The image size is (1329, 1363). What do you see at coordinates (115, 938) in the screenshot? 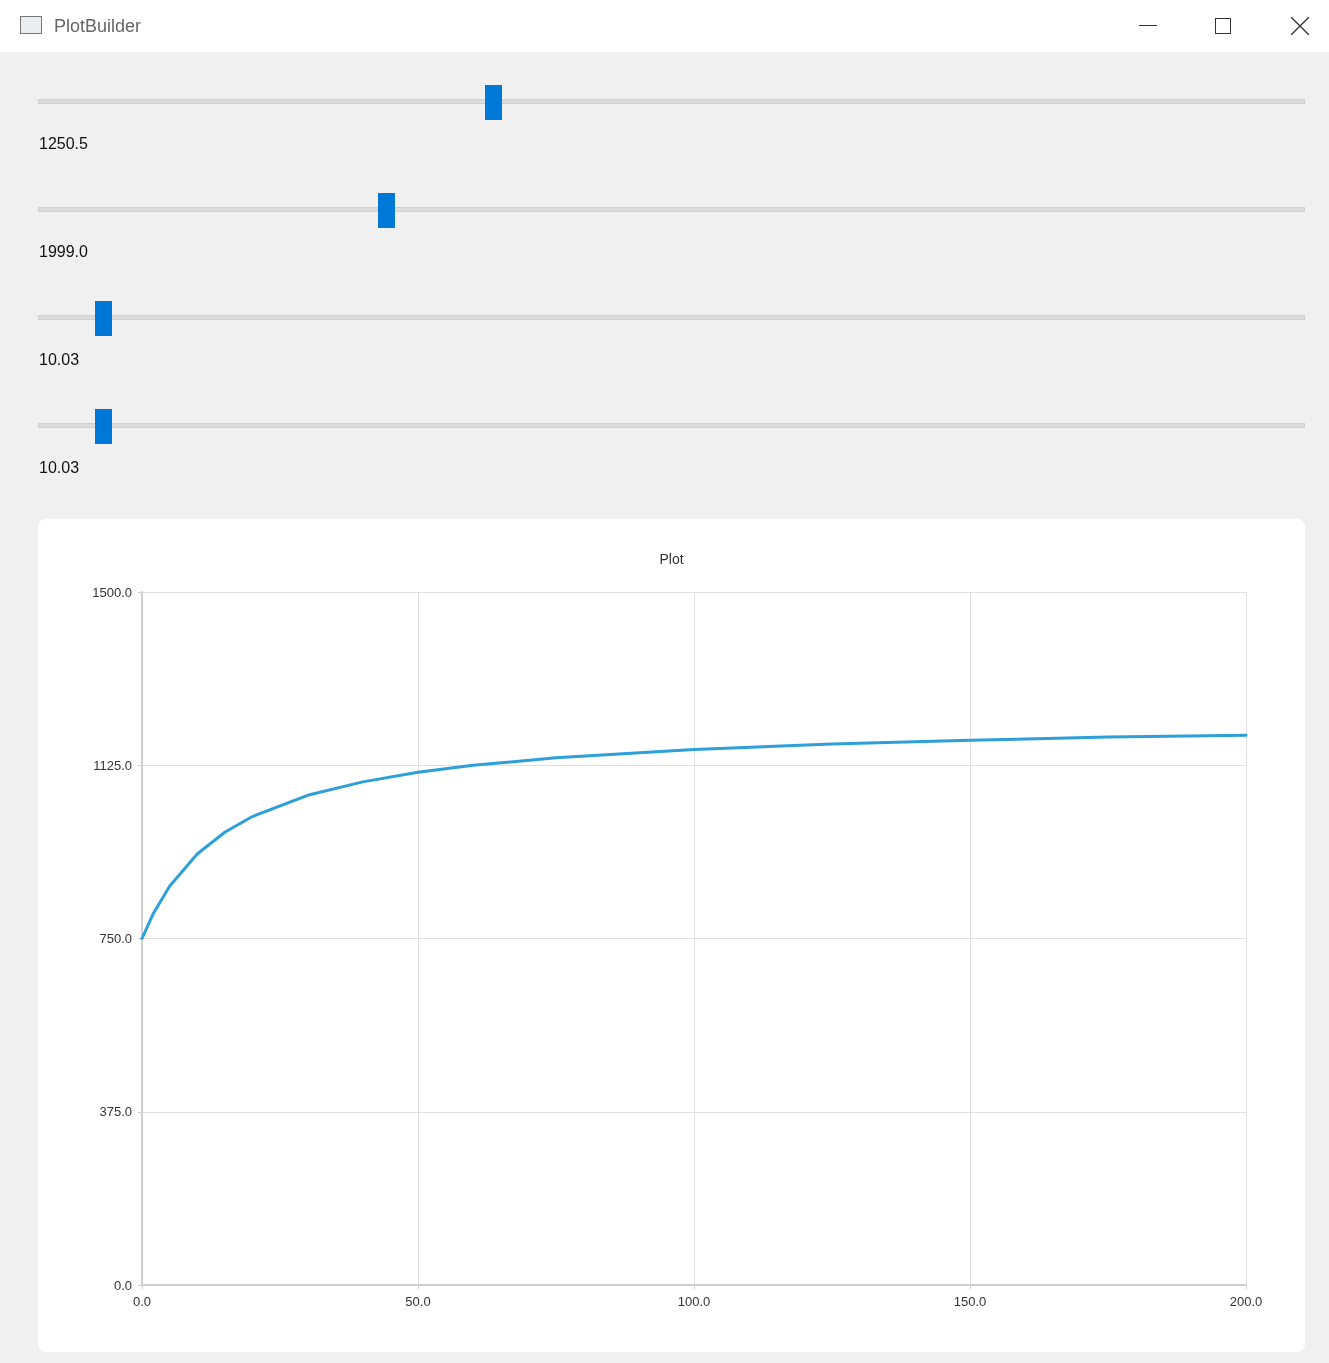
I see `y-tick-label: 750.0` at bounding box center [115, 938].